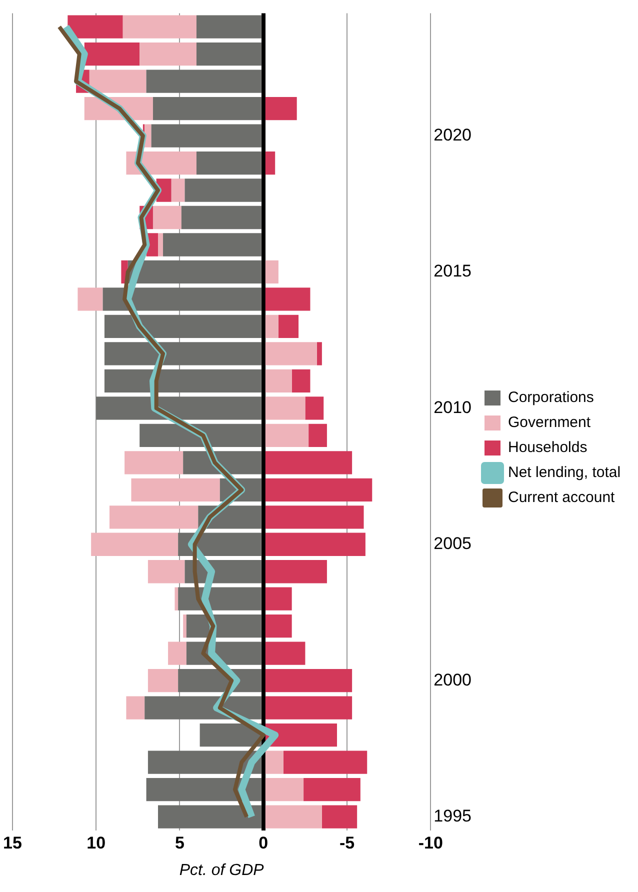 Image resolution: width=638 pixels, height=892 pixels. What do you see at coordinates (430, 842) in the screenshot?
I see `x-tick-label: -10` at bounding box center [430, 842].